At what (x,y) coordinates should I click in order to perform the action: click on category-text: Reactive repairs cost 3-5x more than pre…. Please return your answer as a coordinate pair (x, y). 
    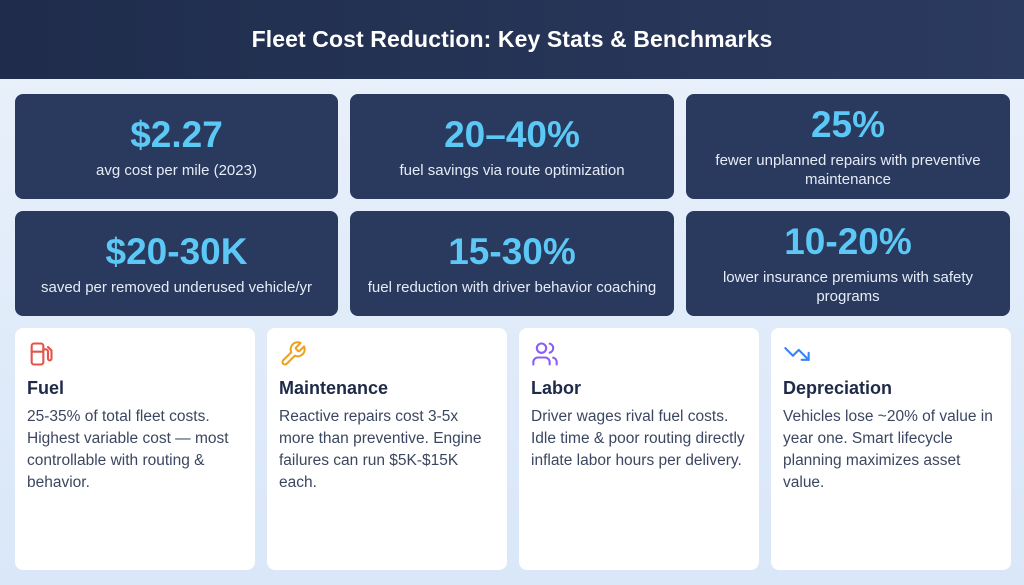
    Looking at the image, I should click on (380, 449).